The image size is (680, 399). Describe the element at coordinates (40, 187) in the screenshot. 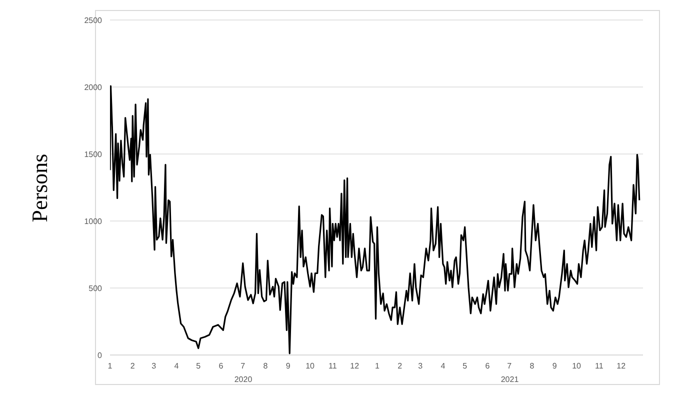

I see `y-axis-title: Persons` at that location.